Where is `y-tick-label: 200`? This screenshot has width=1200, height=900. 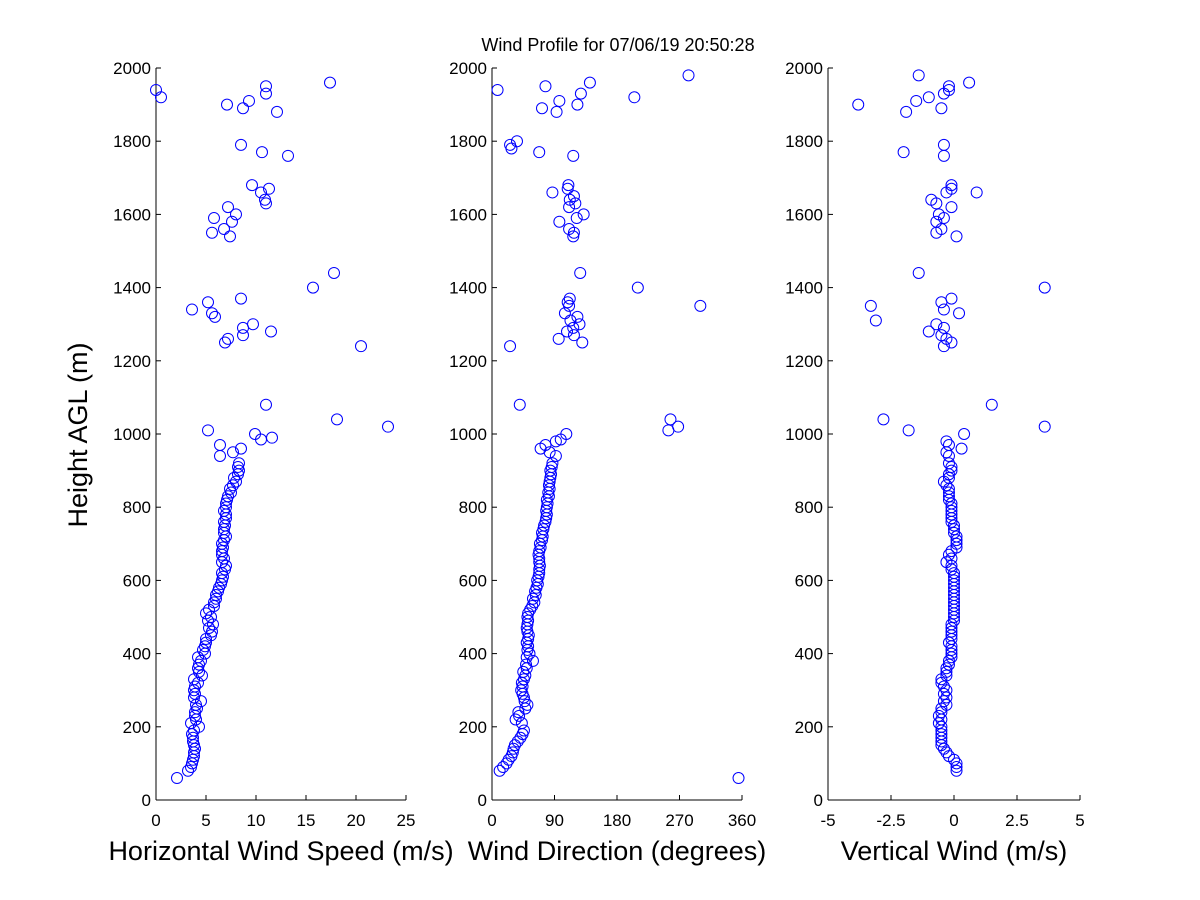 y-tick-label: 200 is located at coordinates (137, 727).